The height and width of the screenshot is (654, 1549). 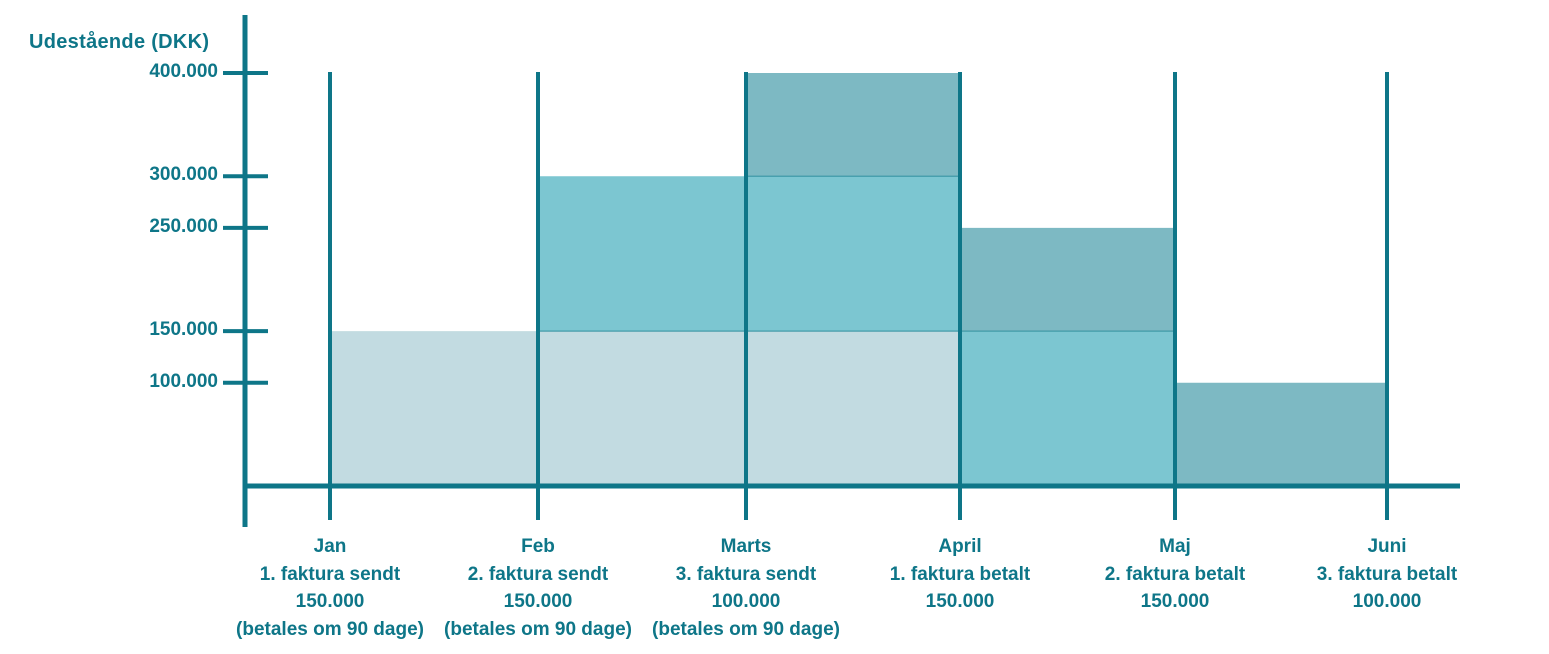 I want to click on month-sublabel: 2. faktura betalt, so click(x=1175, y=574).